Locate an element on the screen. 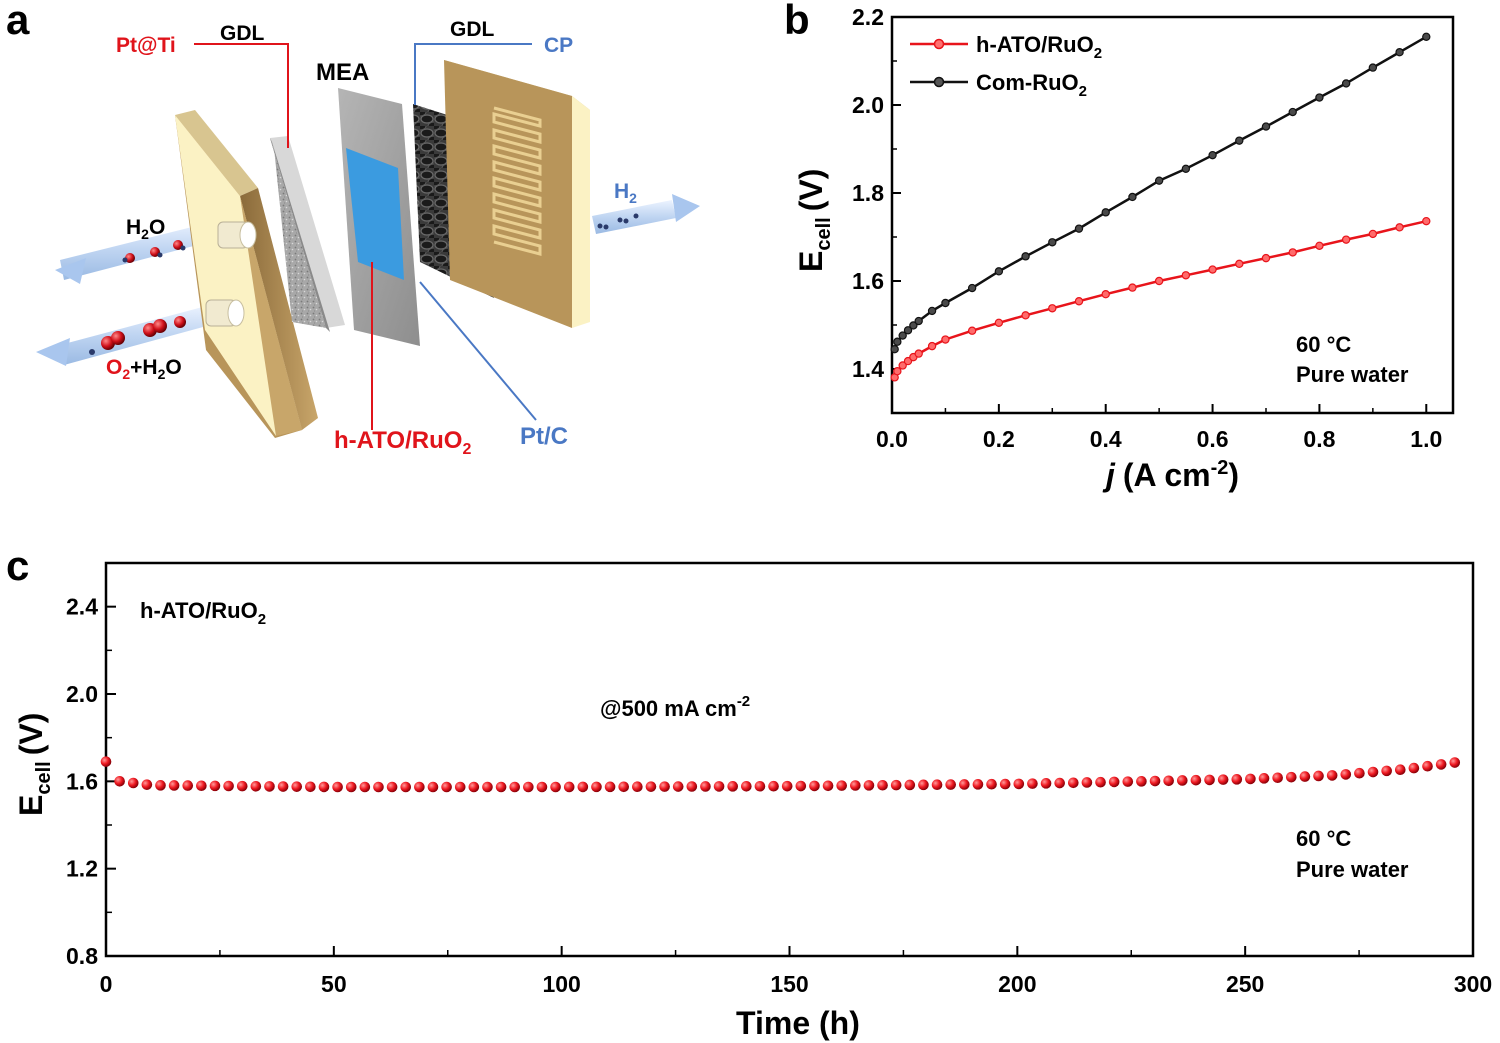  panel-label-c: c is located at coordinates (17, 565).